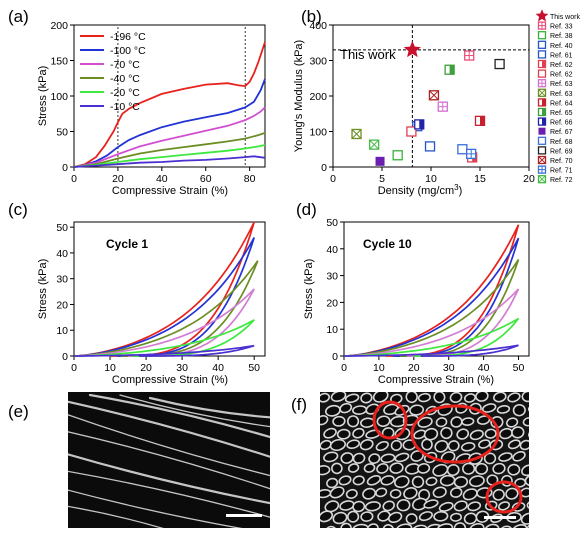 The height and width of the screenshot is (534, 582). What do you see at coordinates (449, 368) in the screenshot?
I see `chart-d-xtick-label: 30` at bounding box center [449, 368].